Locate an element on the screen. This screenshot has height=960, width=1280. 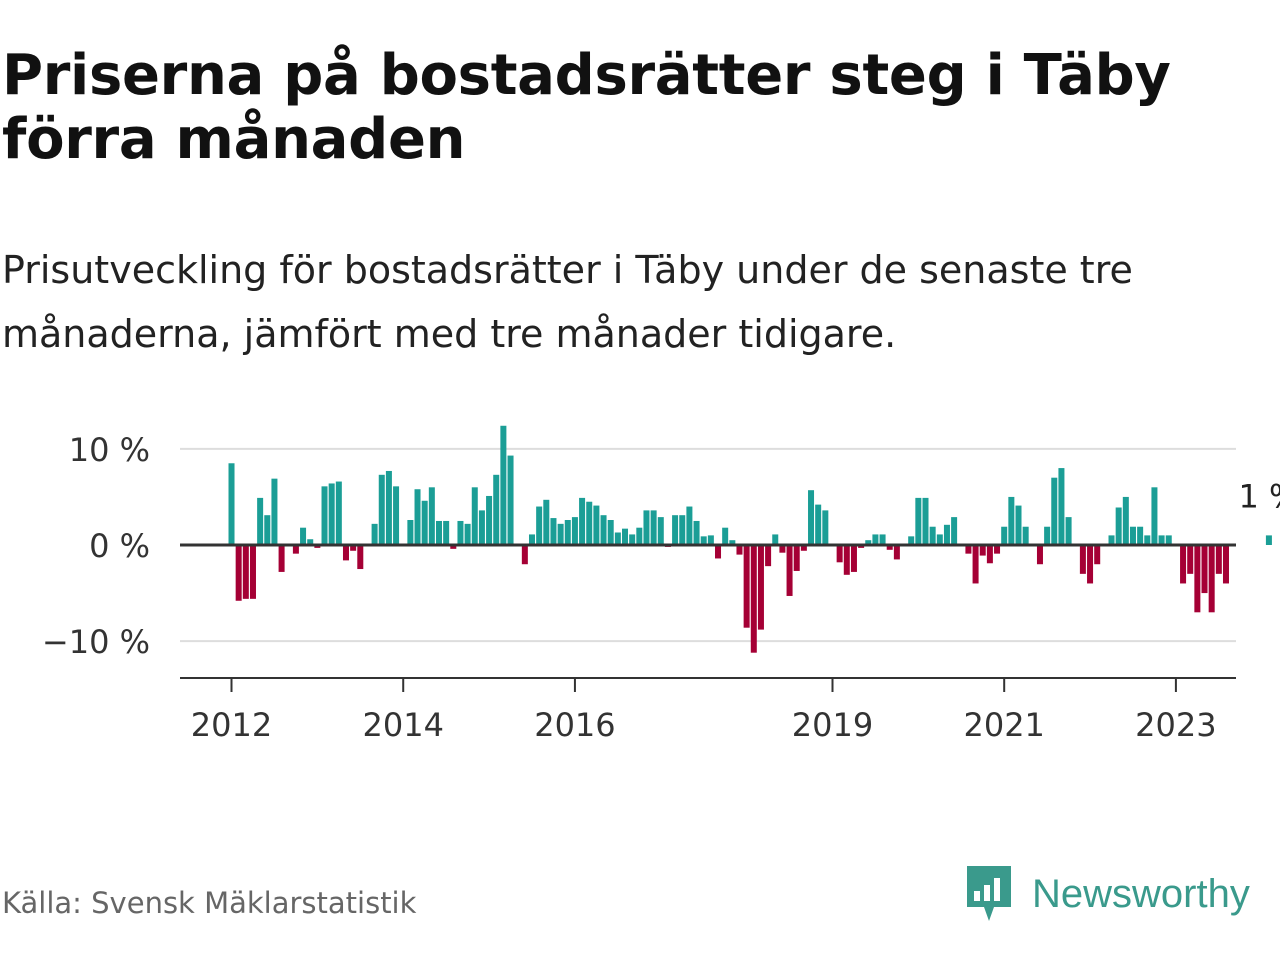
newsworthy-bar-chart-logo-icon is located at coordinates (989, 893).